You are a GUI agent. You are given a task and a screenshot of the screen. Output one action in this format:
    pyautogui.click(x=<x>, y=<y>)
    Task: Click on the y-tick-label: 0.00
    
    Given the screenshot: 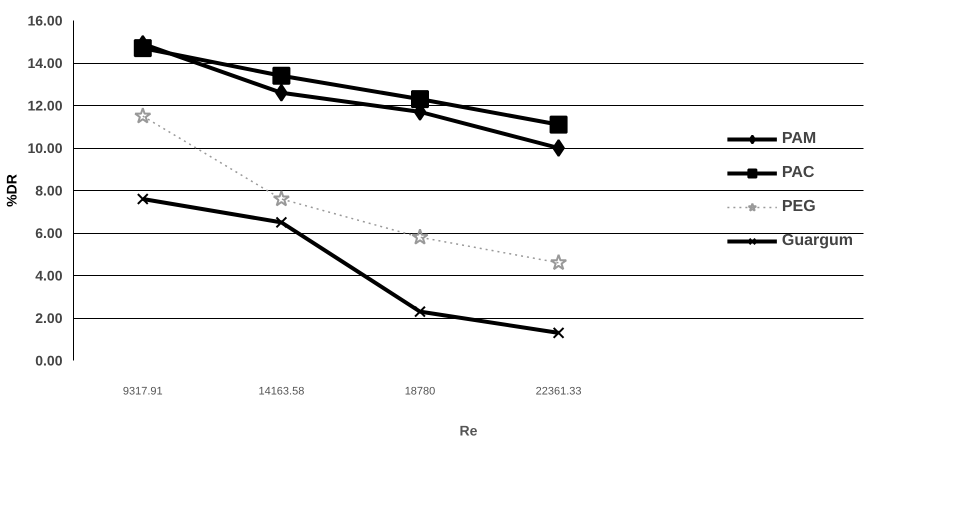 What is the action you would take?
    pyautogui.click(x=49, y=360)
    